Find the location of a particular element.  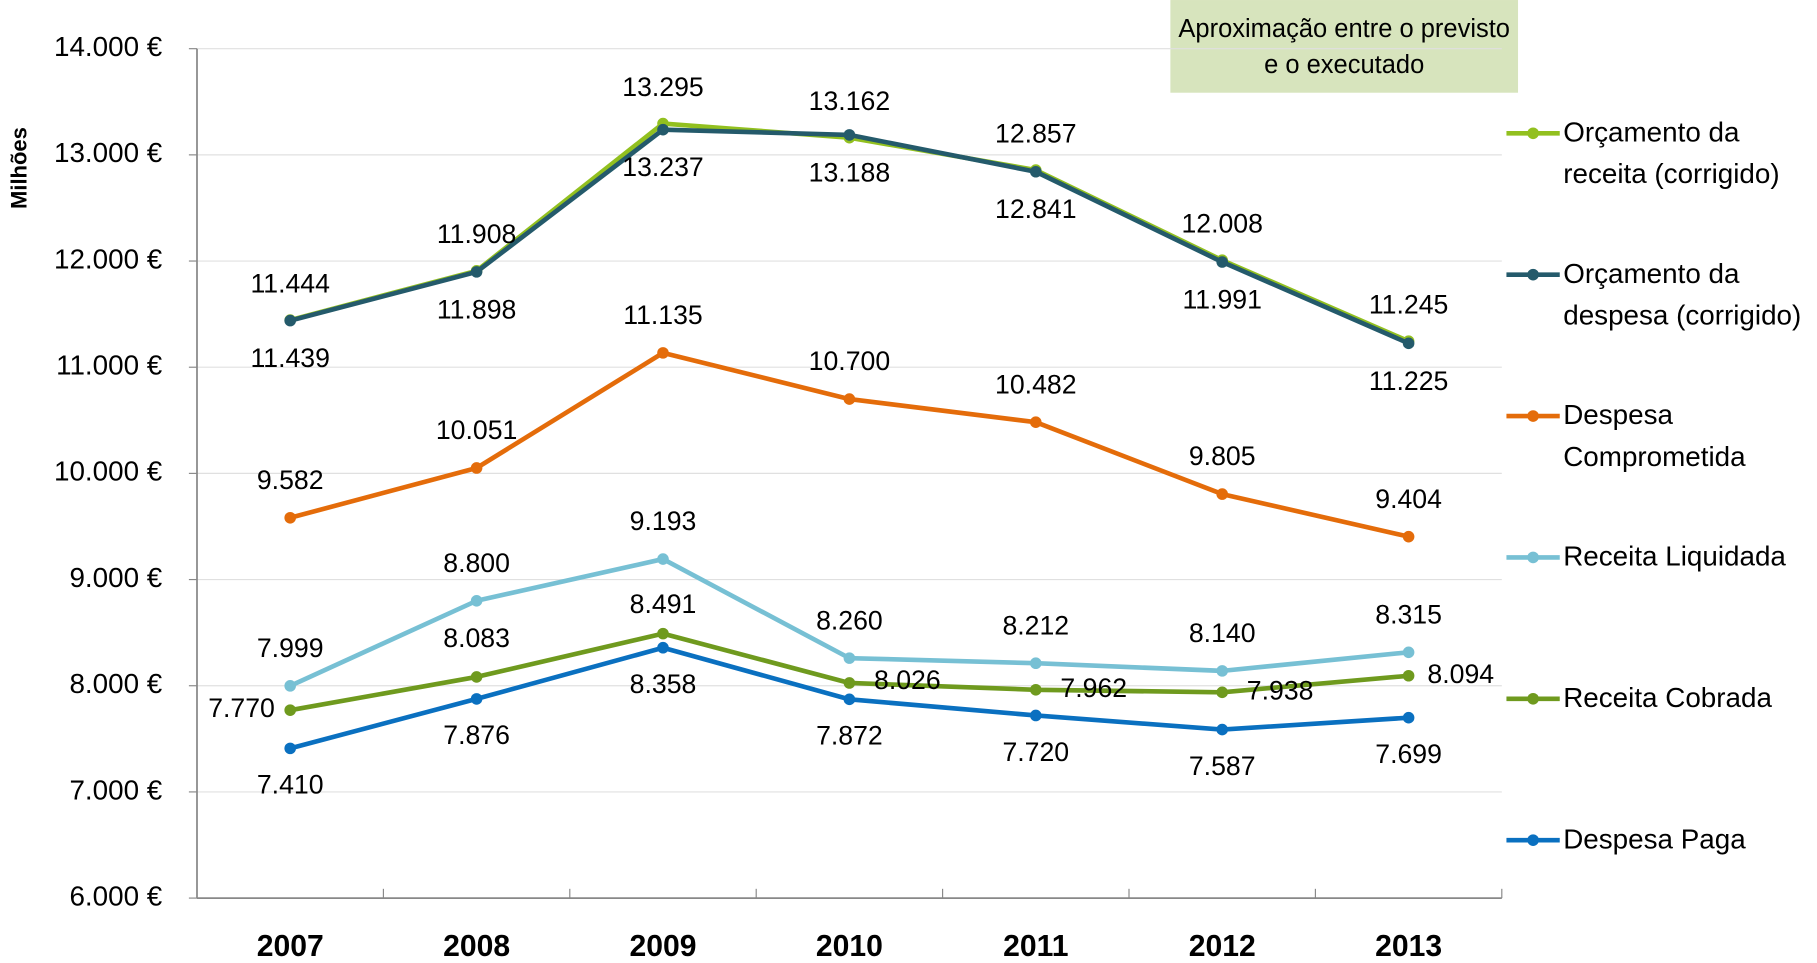

legend-entry: Receita Cobrada is located at coordinates (1667, 698).